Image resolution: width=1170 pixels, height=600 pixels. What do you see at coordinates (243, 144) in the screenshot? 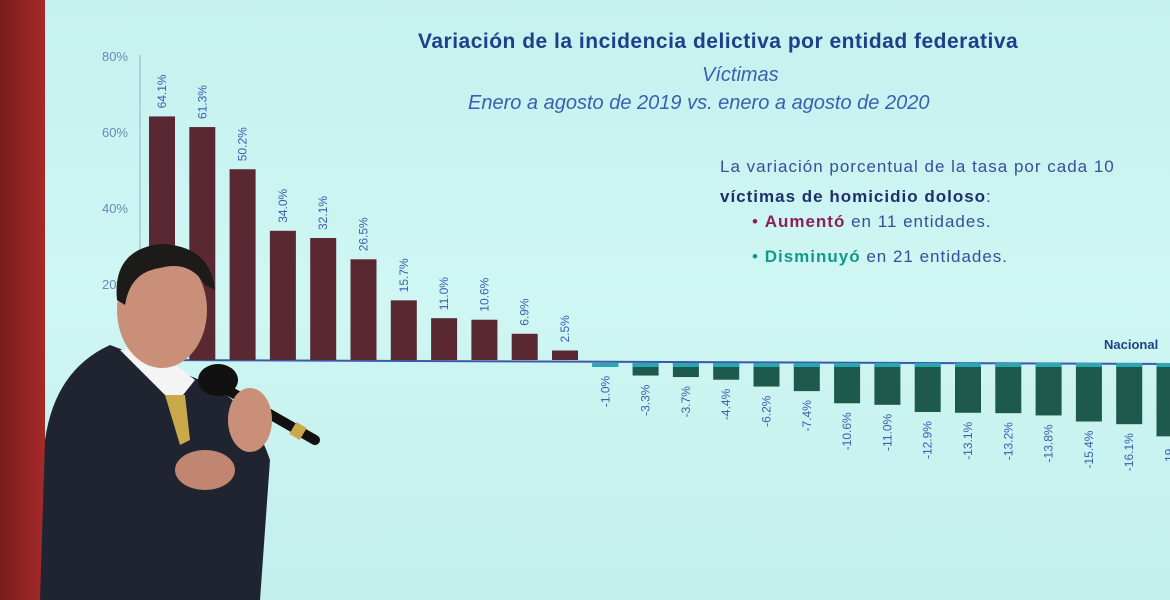
I see `bar-data-label: 50.2%` at bounding box center [243, 144].